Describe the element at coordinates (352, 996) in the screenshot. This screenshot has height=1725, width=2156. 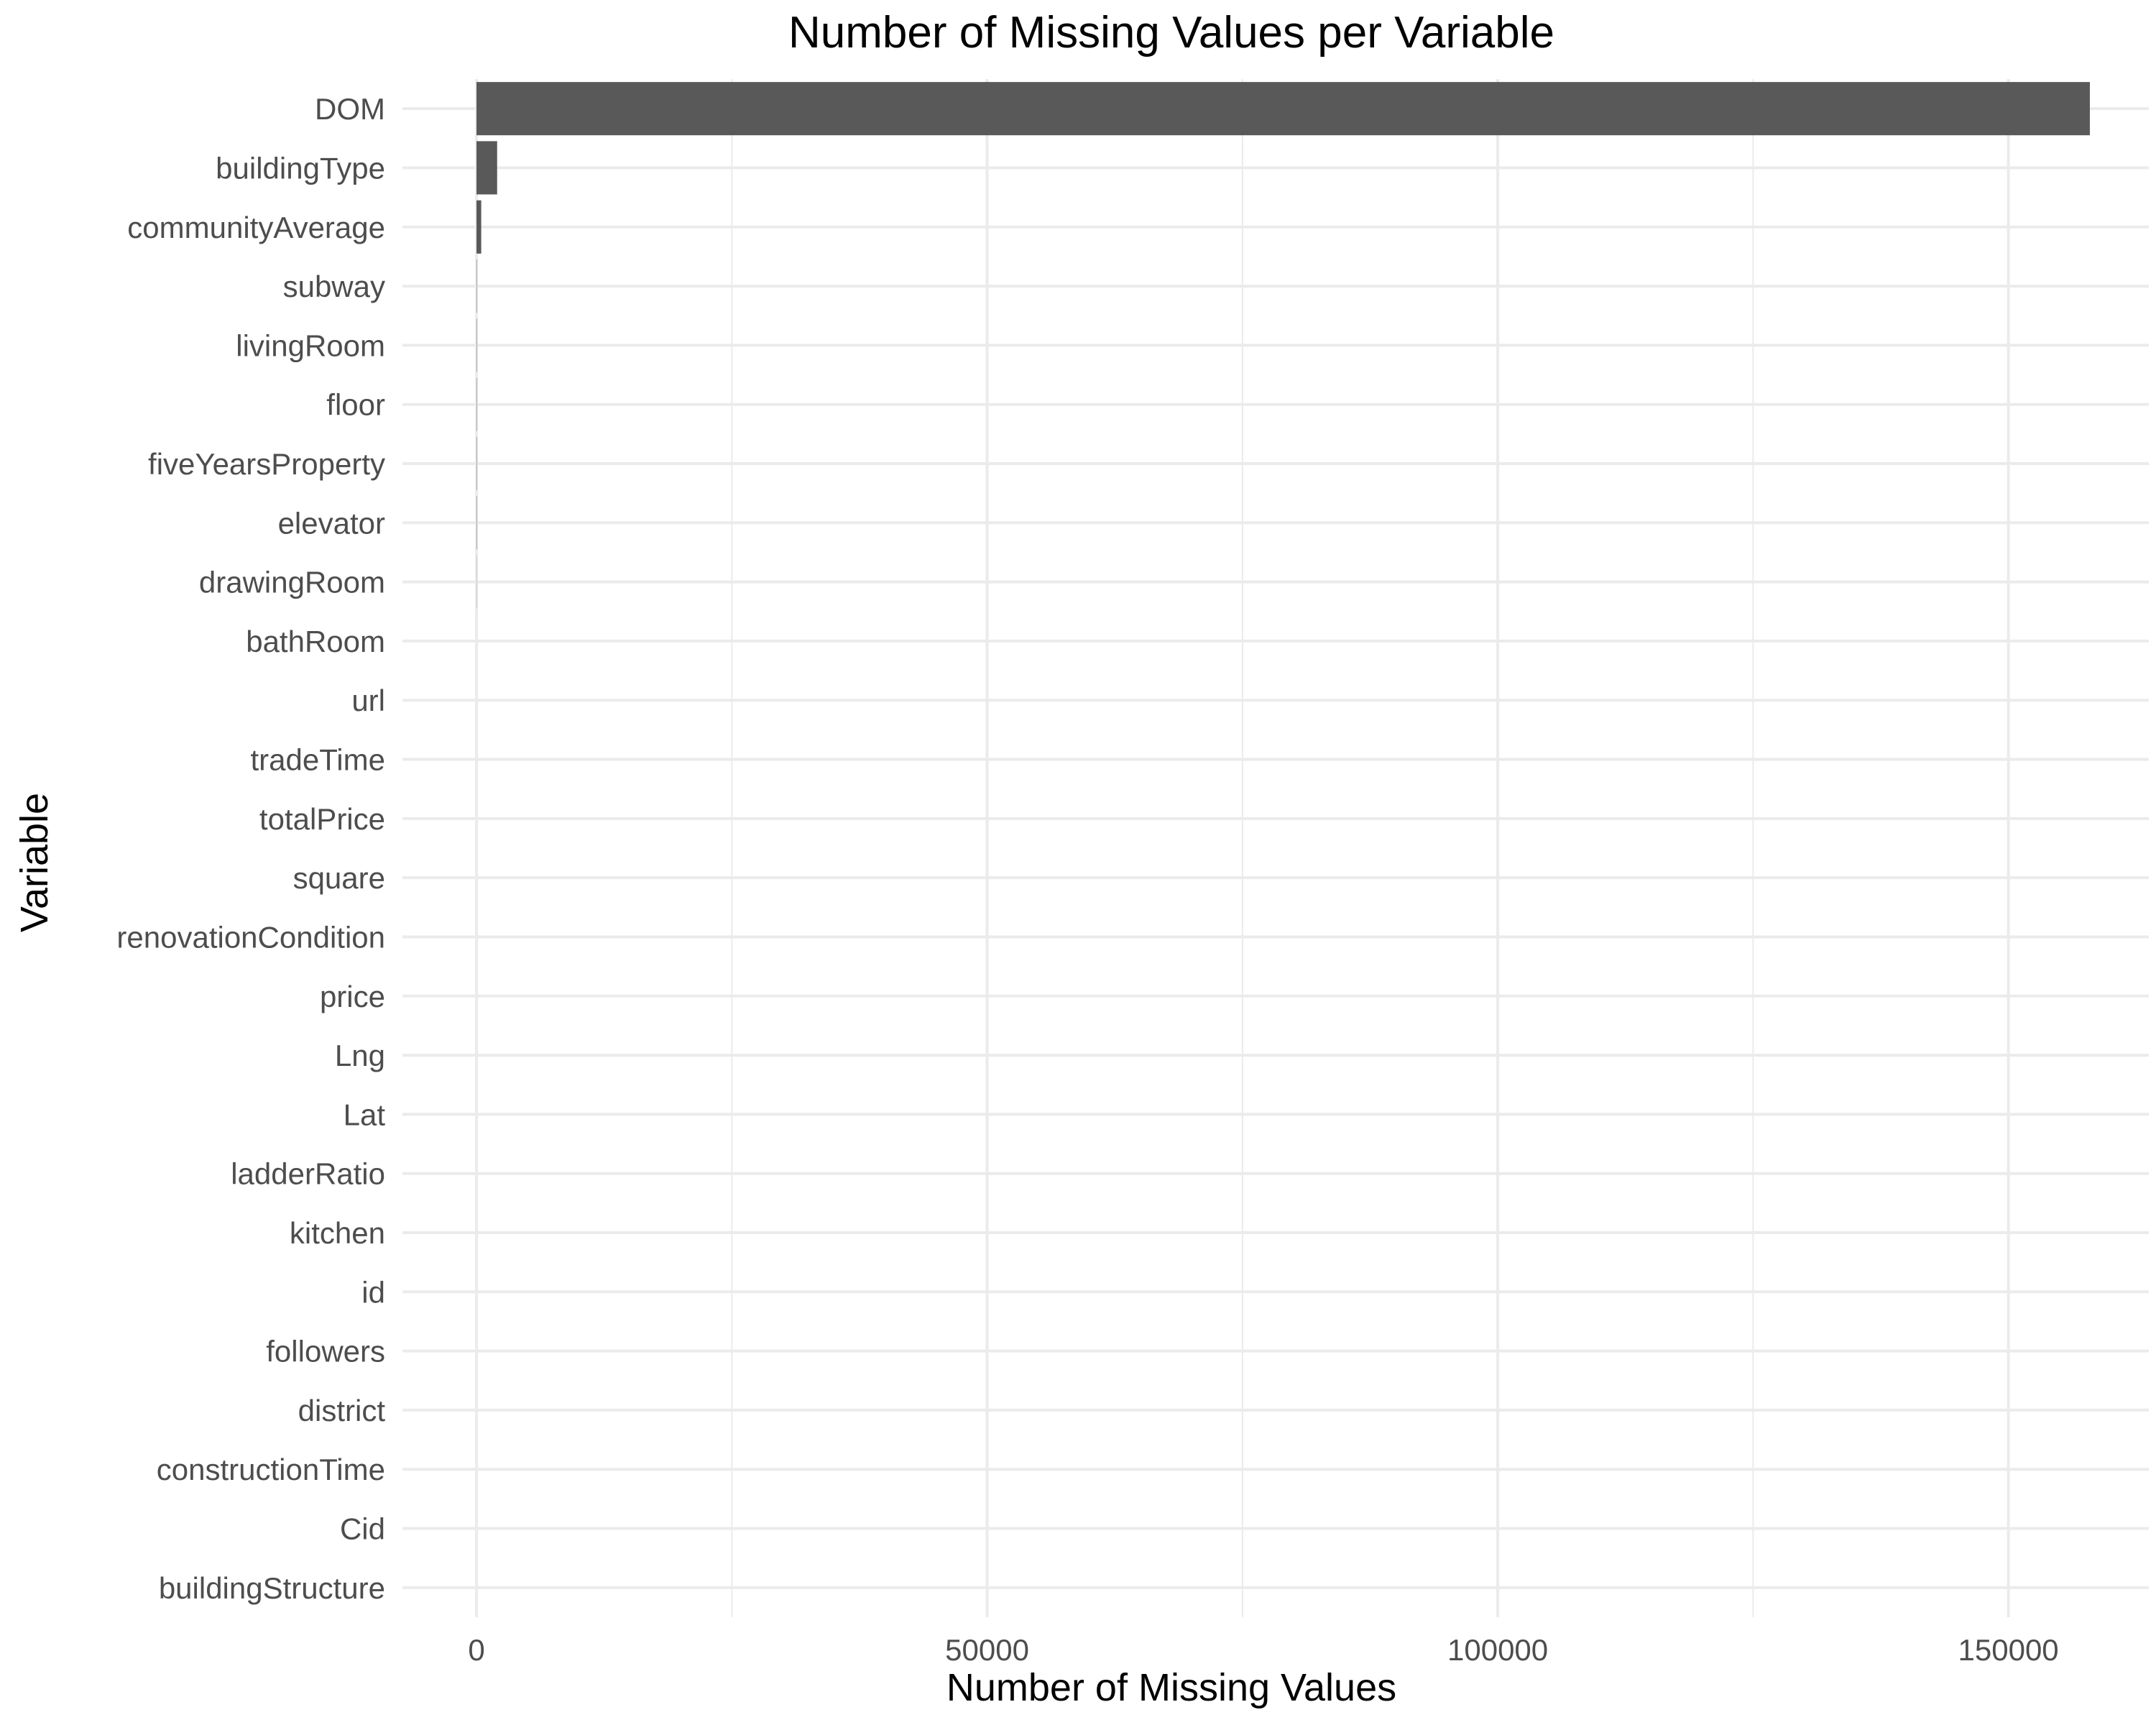
I see `y-tick-label: price` at that location.